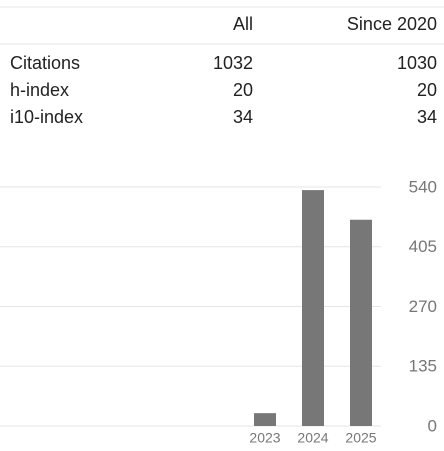 This screenshot has width=444, height=451. Describe the element at coordinates (46, 117) in the screenshot. I see `row-label: i10-index` at that location.